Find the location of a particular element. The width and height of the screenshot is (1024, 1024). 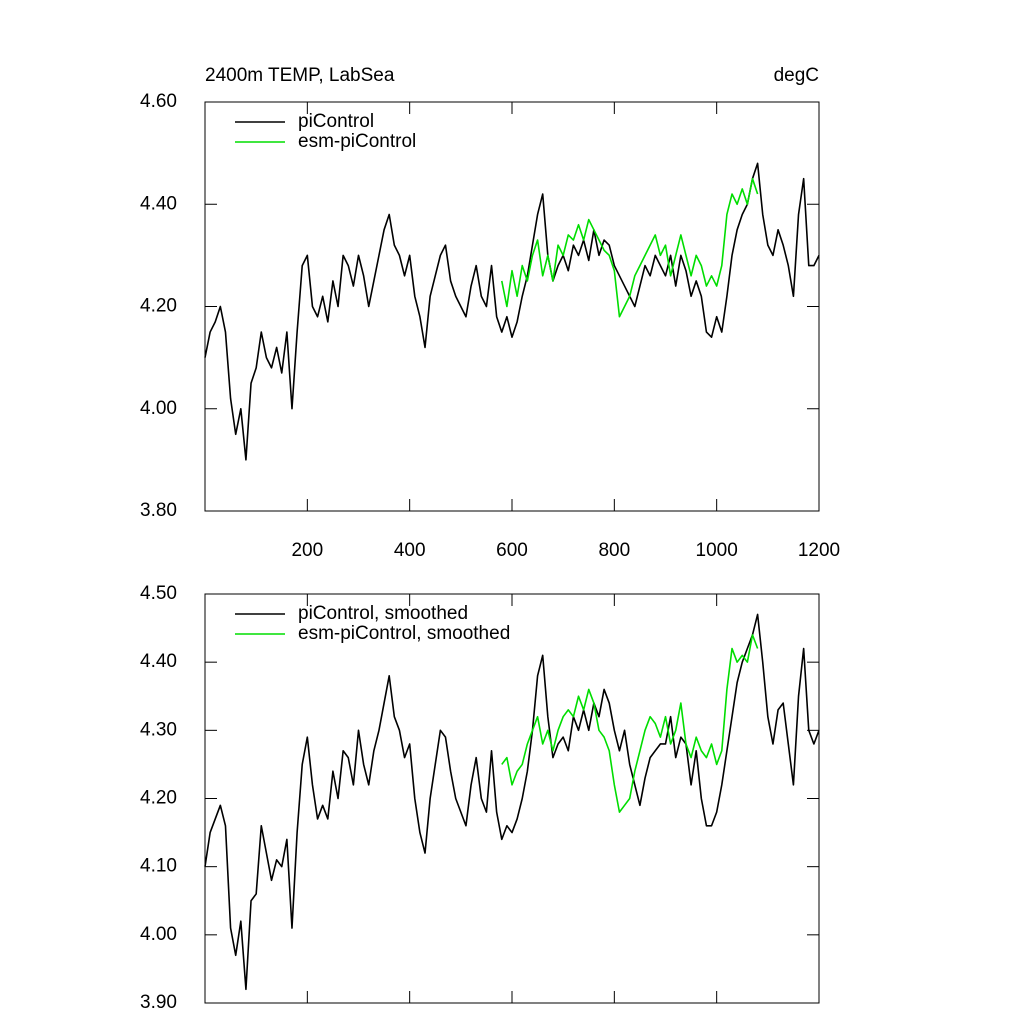

y-tick-label: 3.80 is located at coordinates (158, 510).